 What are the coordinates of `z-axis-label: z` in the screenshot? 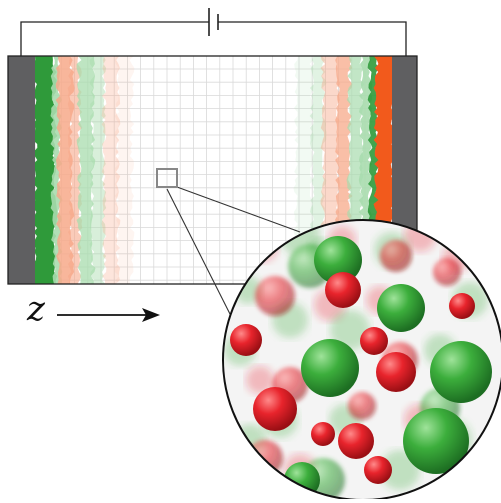 It's located at (36, 309).